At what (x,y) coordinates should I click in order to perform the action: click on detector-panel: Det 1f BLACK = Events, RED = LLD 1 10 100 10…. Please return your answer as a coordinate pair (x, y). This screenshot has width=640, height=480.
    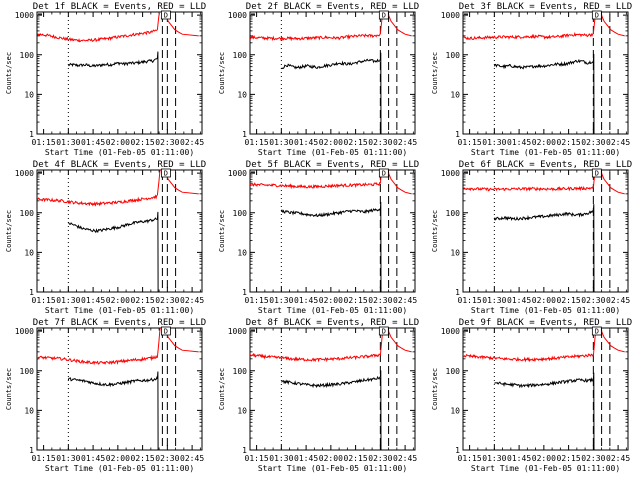
    Looking at the image, I should click on (105, 79).